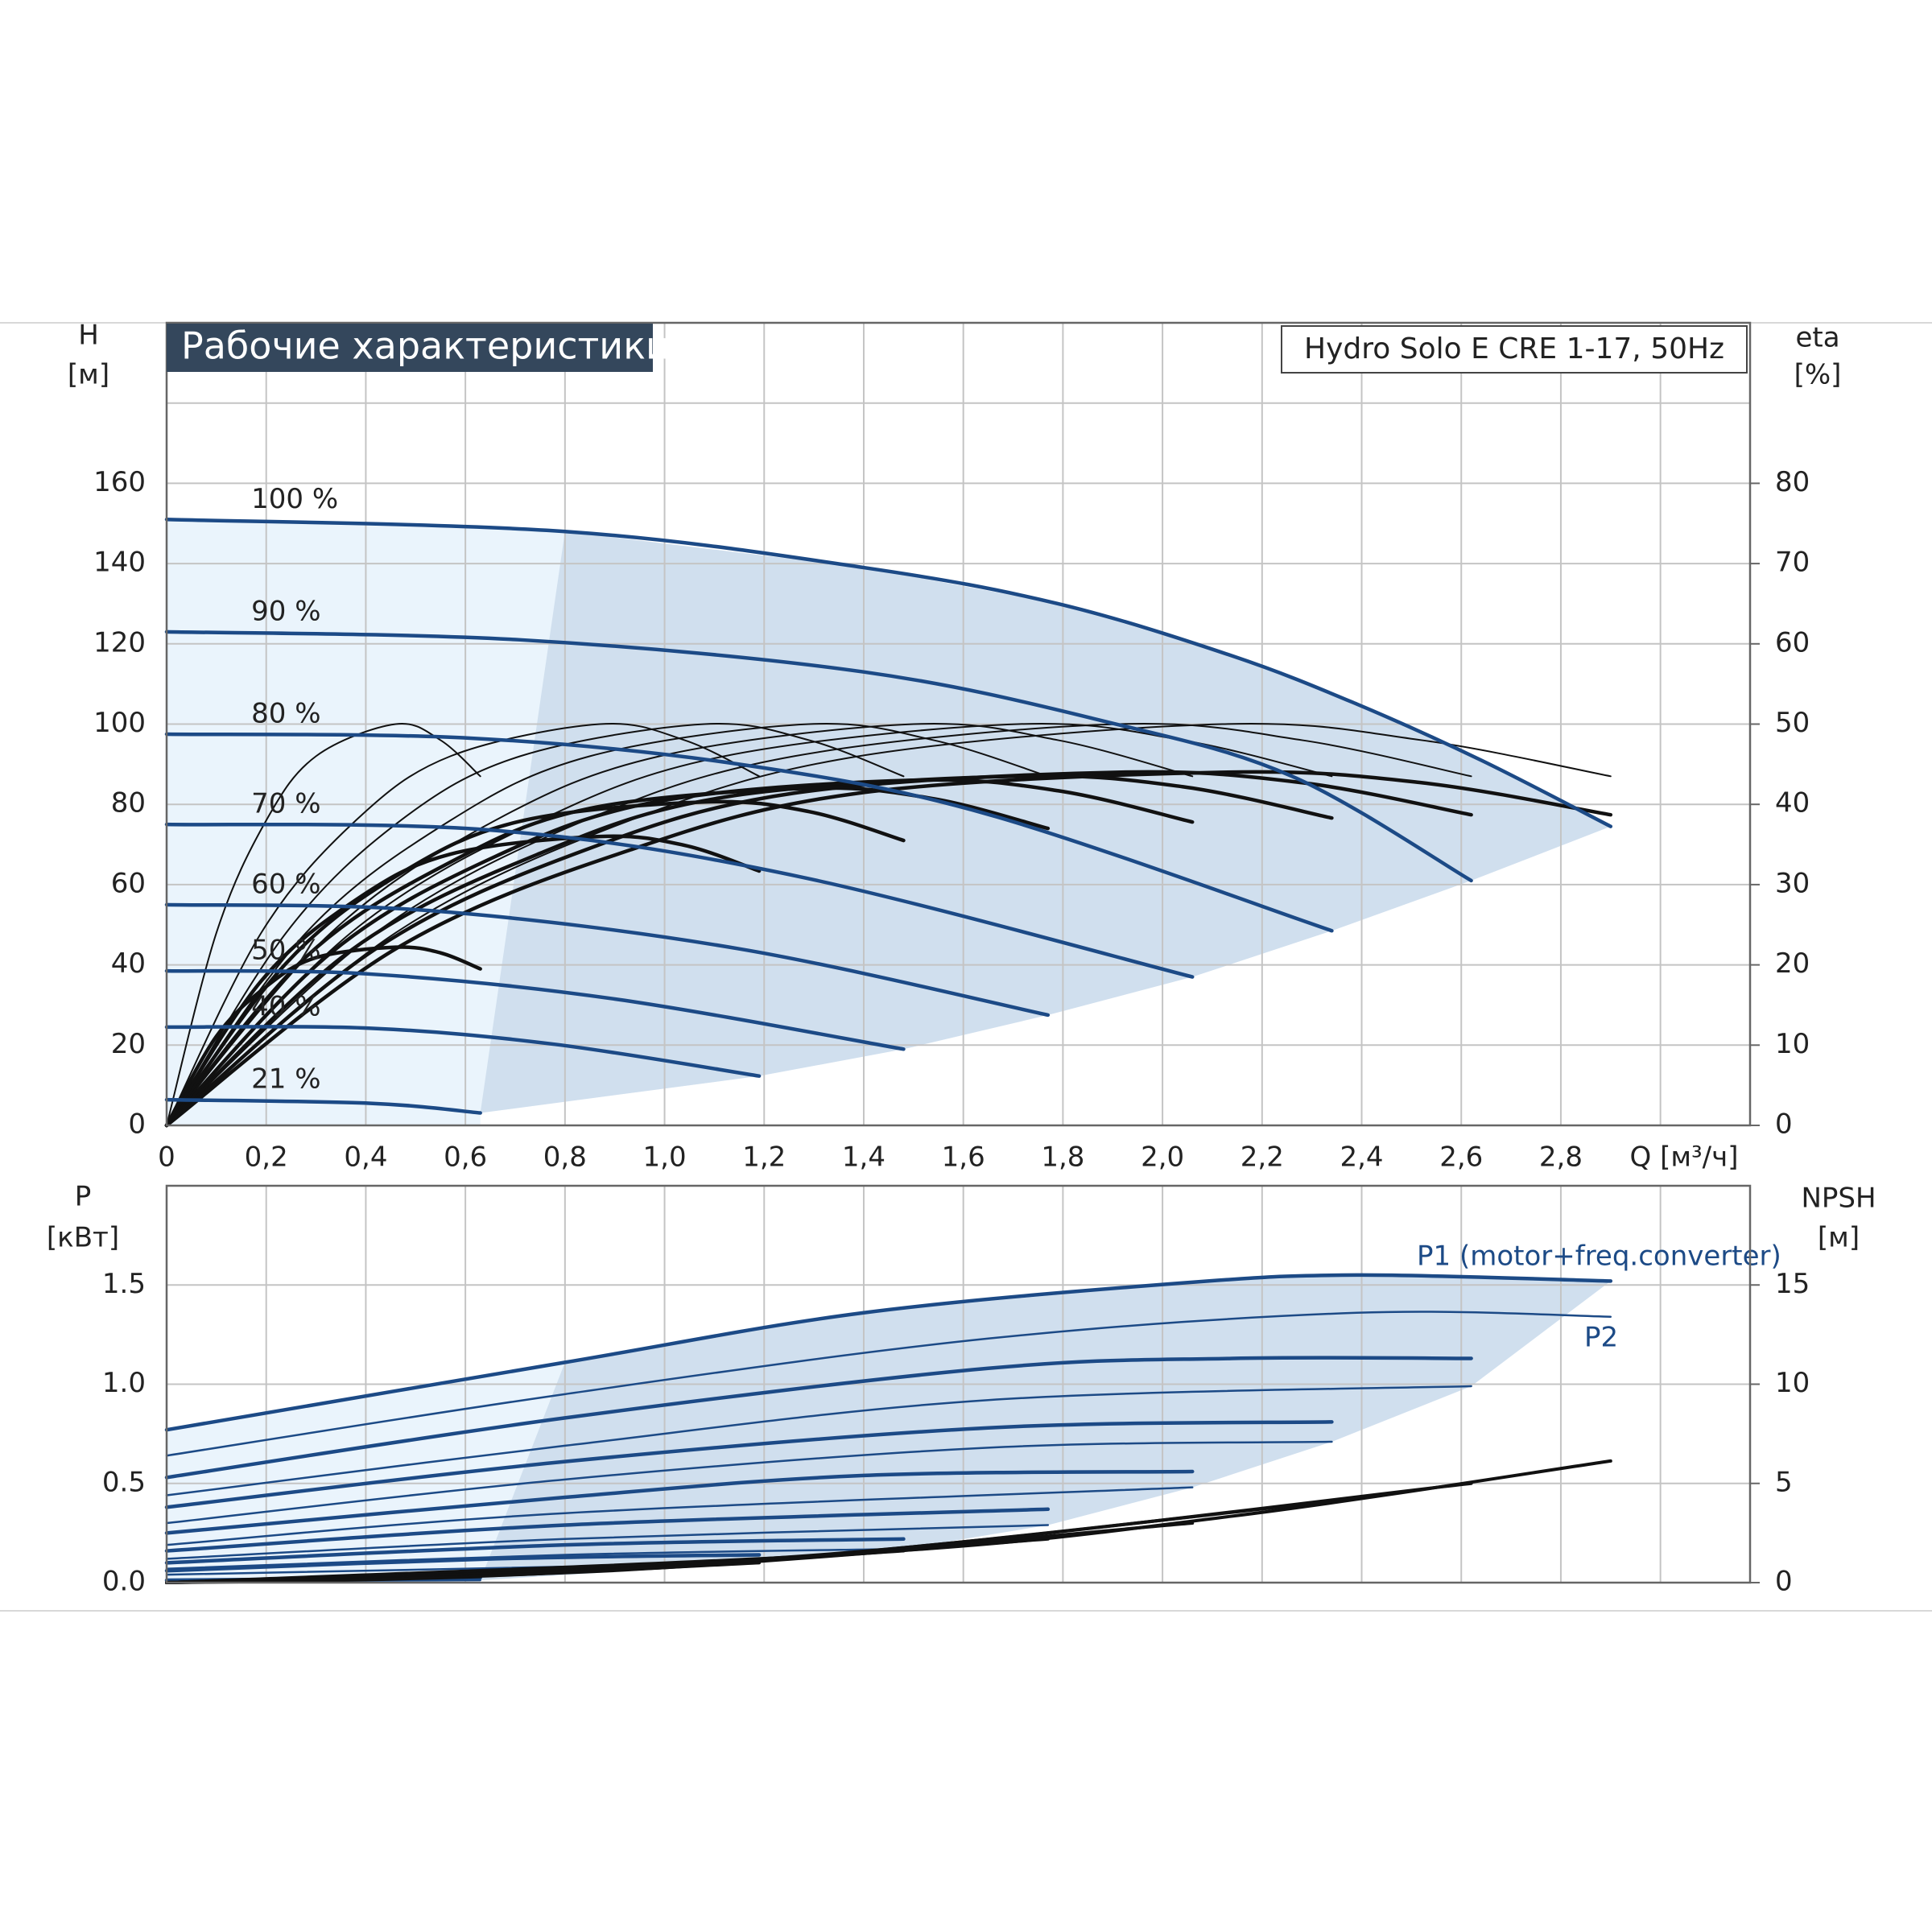  I want to click on y2-axis-label: eta, so click(1817, 338).